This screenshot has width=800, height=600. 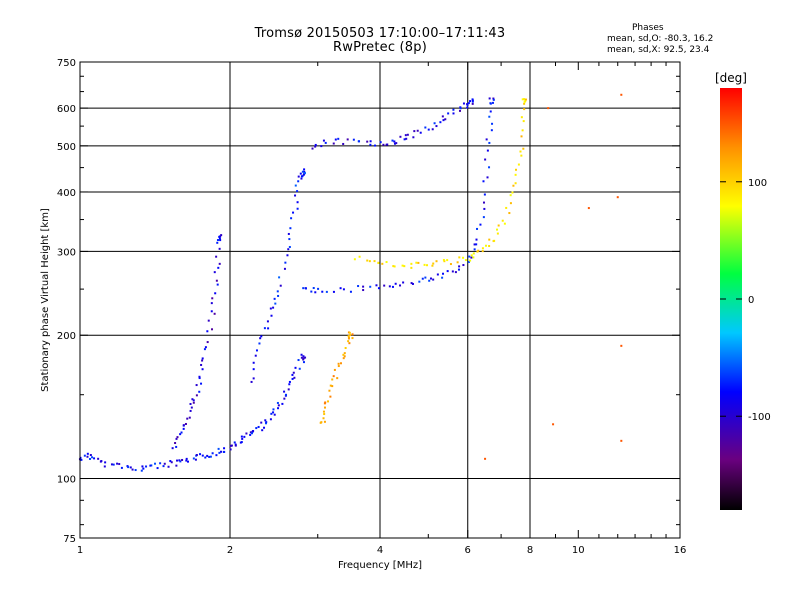 What do you see at coordinates (66, 336) in the screenshot?
I see `y-tick-label: 200` at bounding box center [66, 336].